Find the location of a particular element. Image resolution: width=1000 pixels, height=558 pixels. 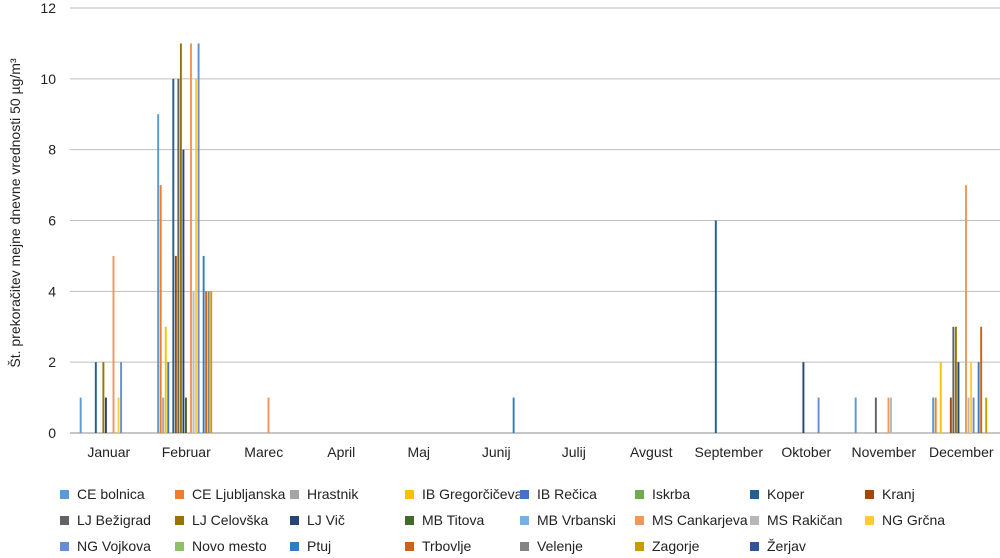

x-tick-label: Junij is located at coordinates (496, 452).